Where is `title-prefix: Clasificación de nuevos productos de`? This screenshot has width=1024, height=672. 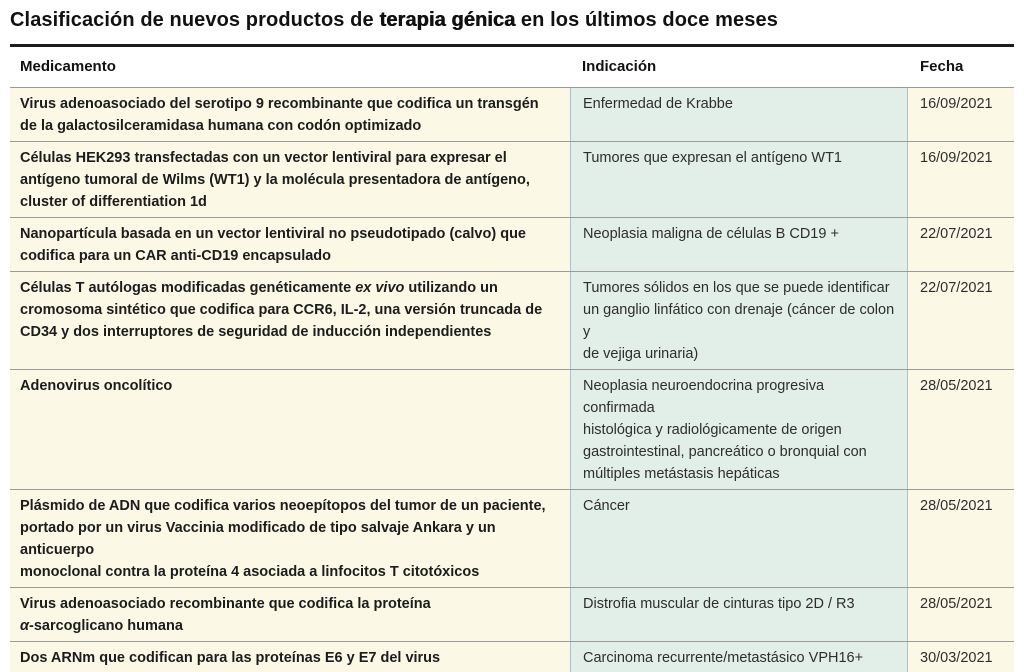
title-prefix: Clasificación de nuevos productos de is located at coordinates (195, 20).